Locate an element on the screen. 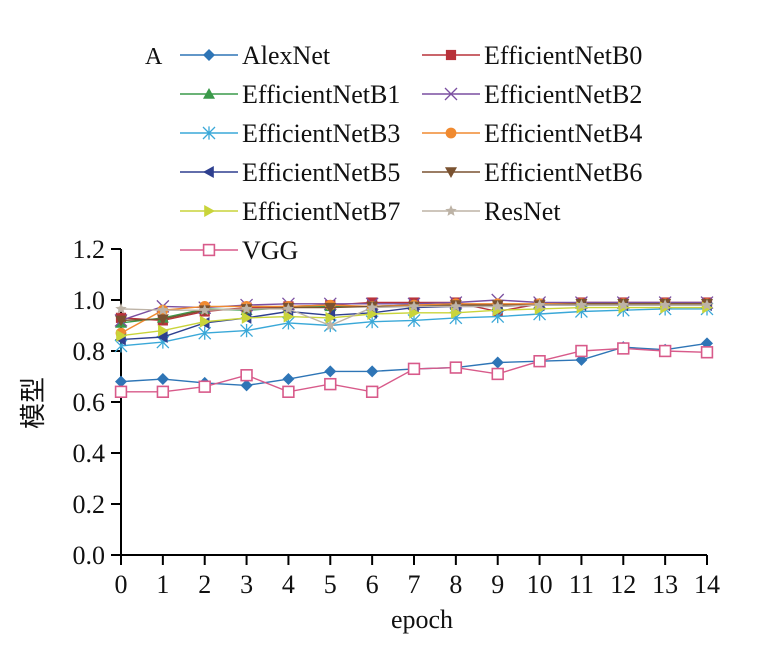 The height and width of the screenshot is (664, 778). series-vgg is located at coordinates (414, 370).